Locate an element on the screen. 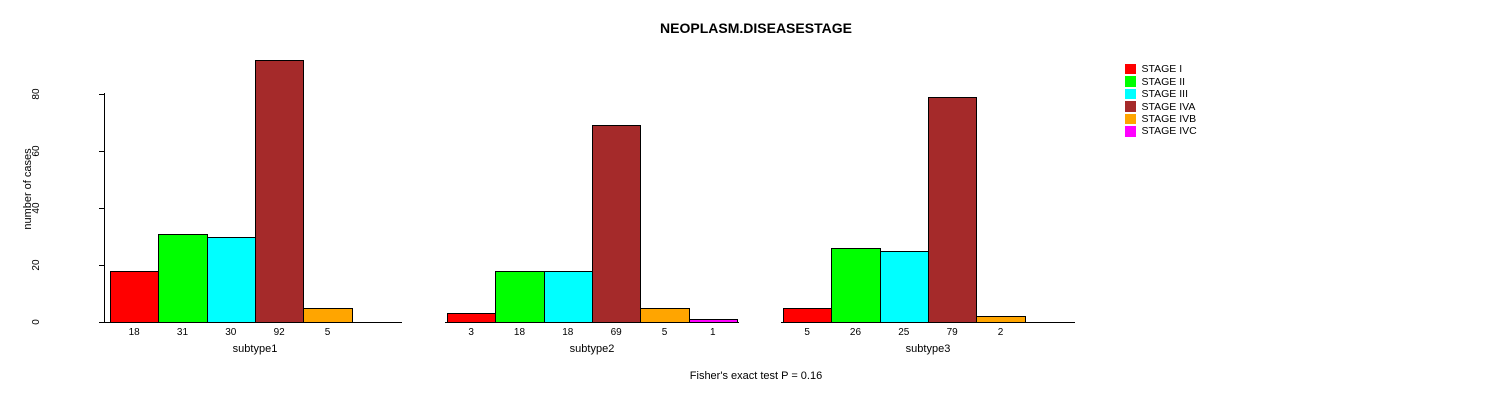  legend-label: STAGE IVC is located at coordinates (1169, 131).